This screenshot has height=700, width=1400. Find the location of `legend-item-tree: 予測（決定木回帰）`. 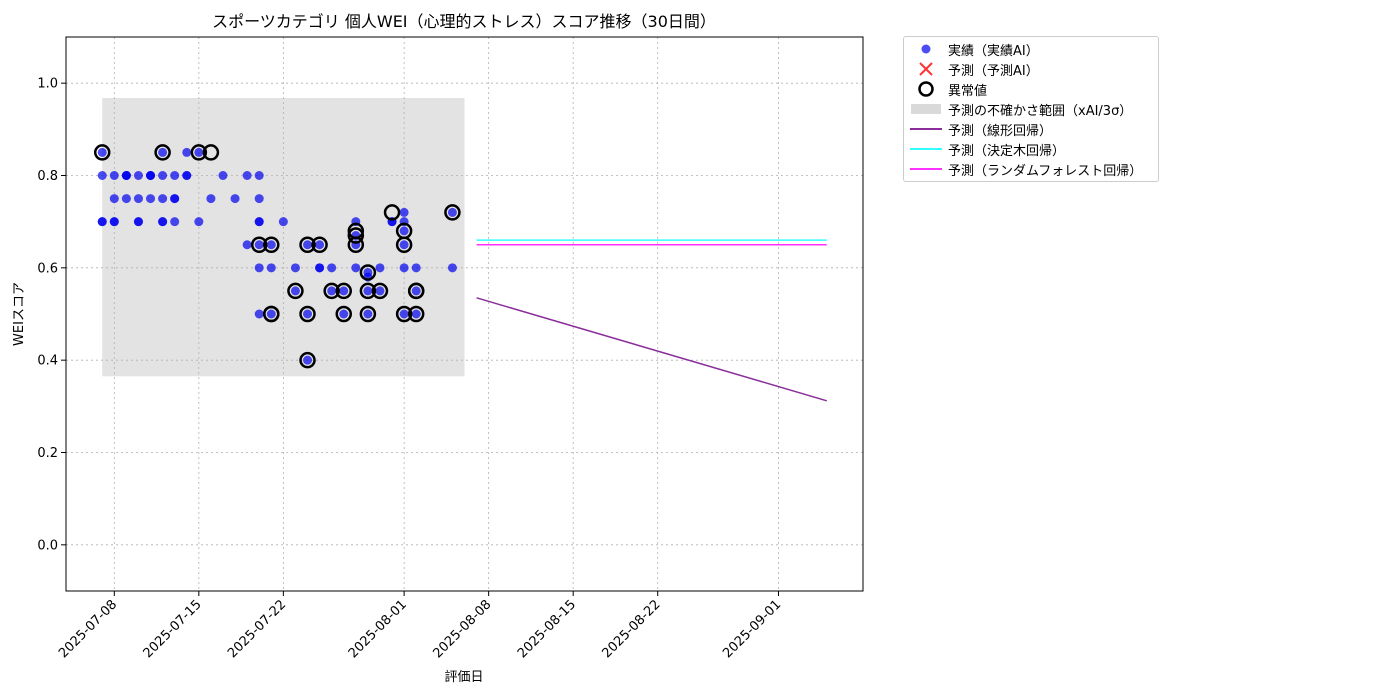

legend-item-tree: 予測（決定木回帰） is located at coordinates (1031, 149).